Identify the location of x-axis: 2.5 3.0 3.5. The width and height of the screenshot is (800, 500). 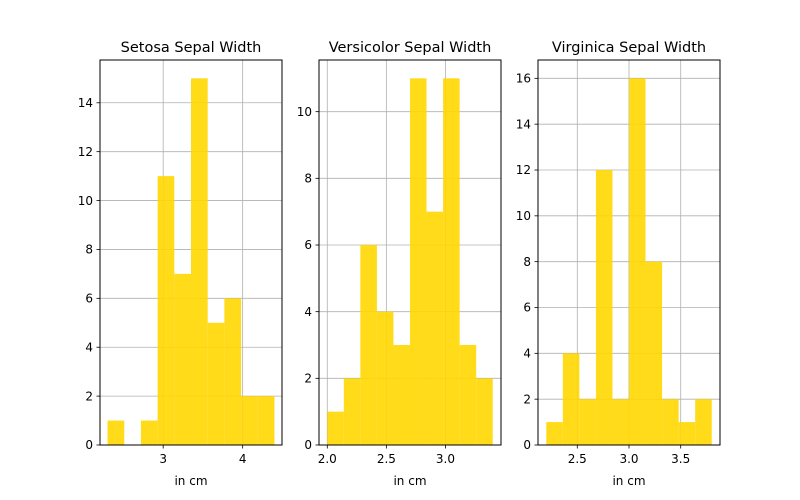
(629, 455).